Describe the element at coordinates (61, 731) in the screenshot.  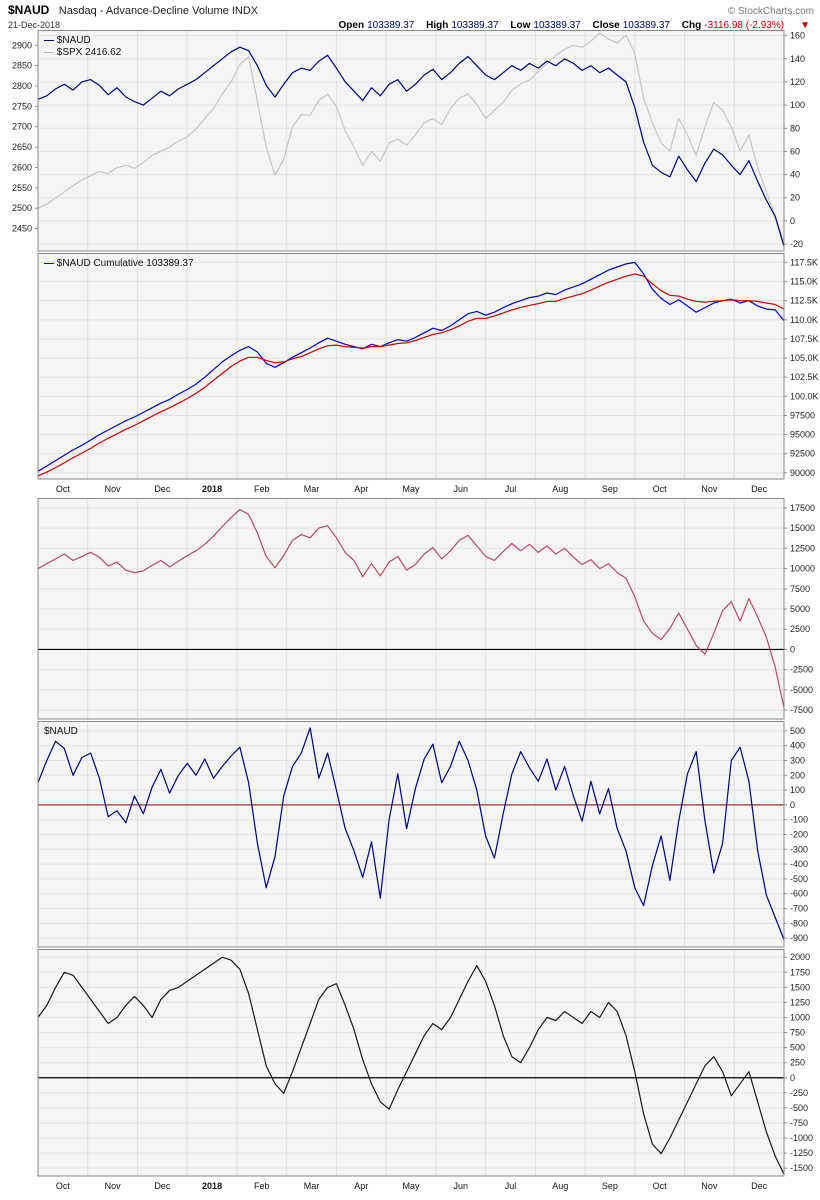
I see `legend-entry: $NAUD` at that location.